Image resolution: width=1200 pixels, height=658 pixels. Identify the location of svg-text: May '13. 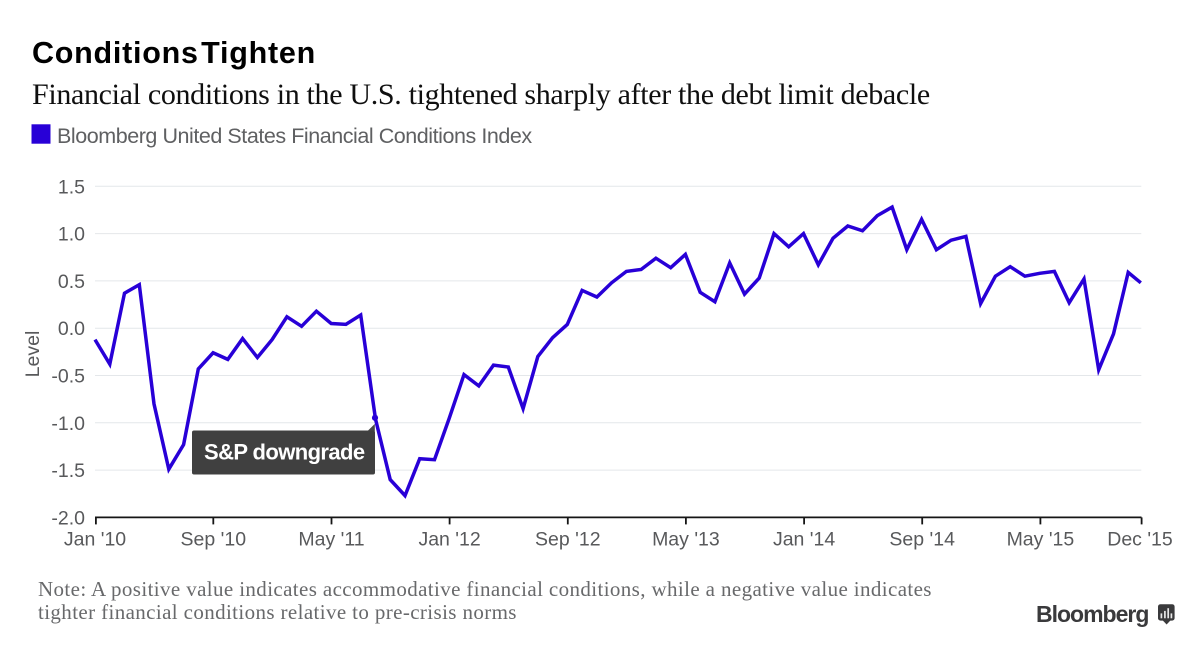
(686, 540).